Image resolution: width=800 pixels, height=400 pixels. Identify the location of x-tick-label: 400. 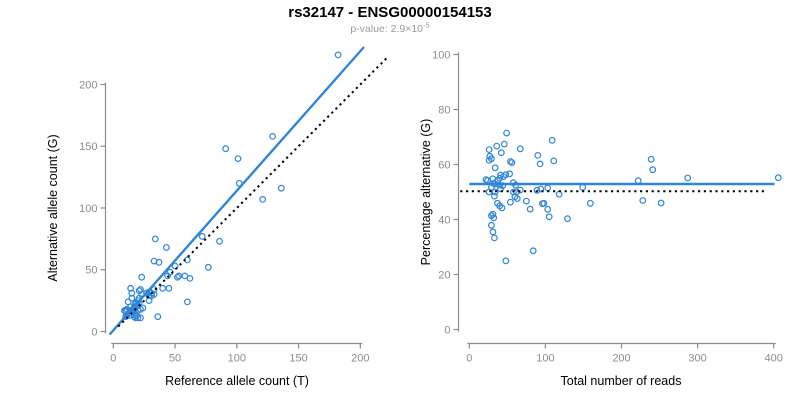
(774, 359).